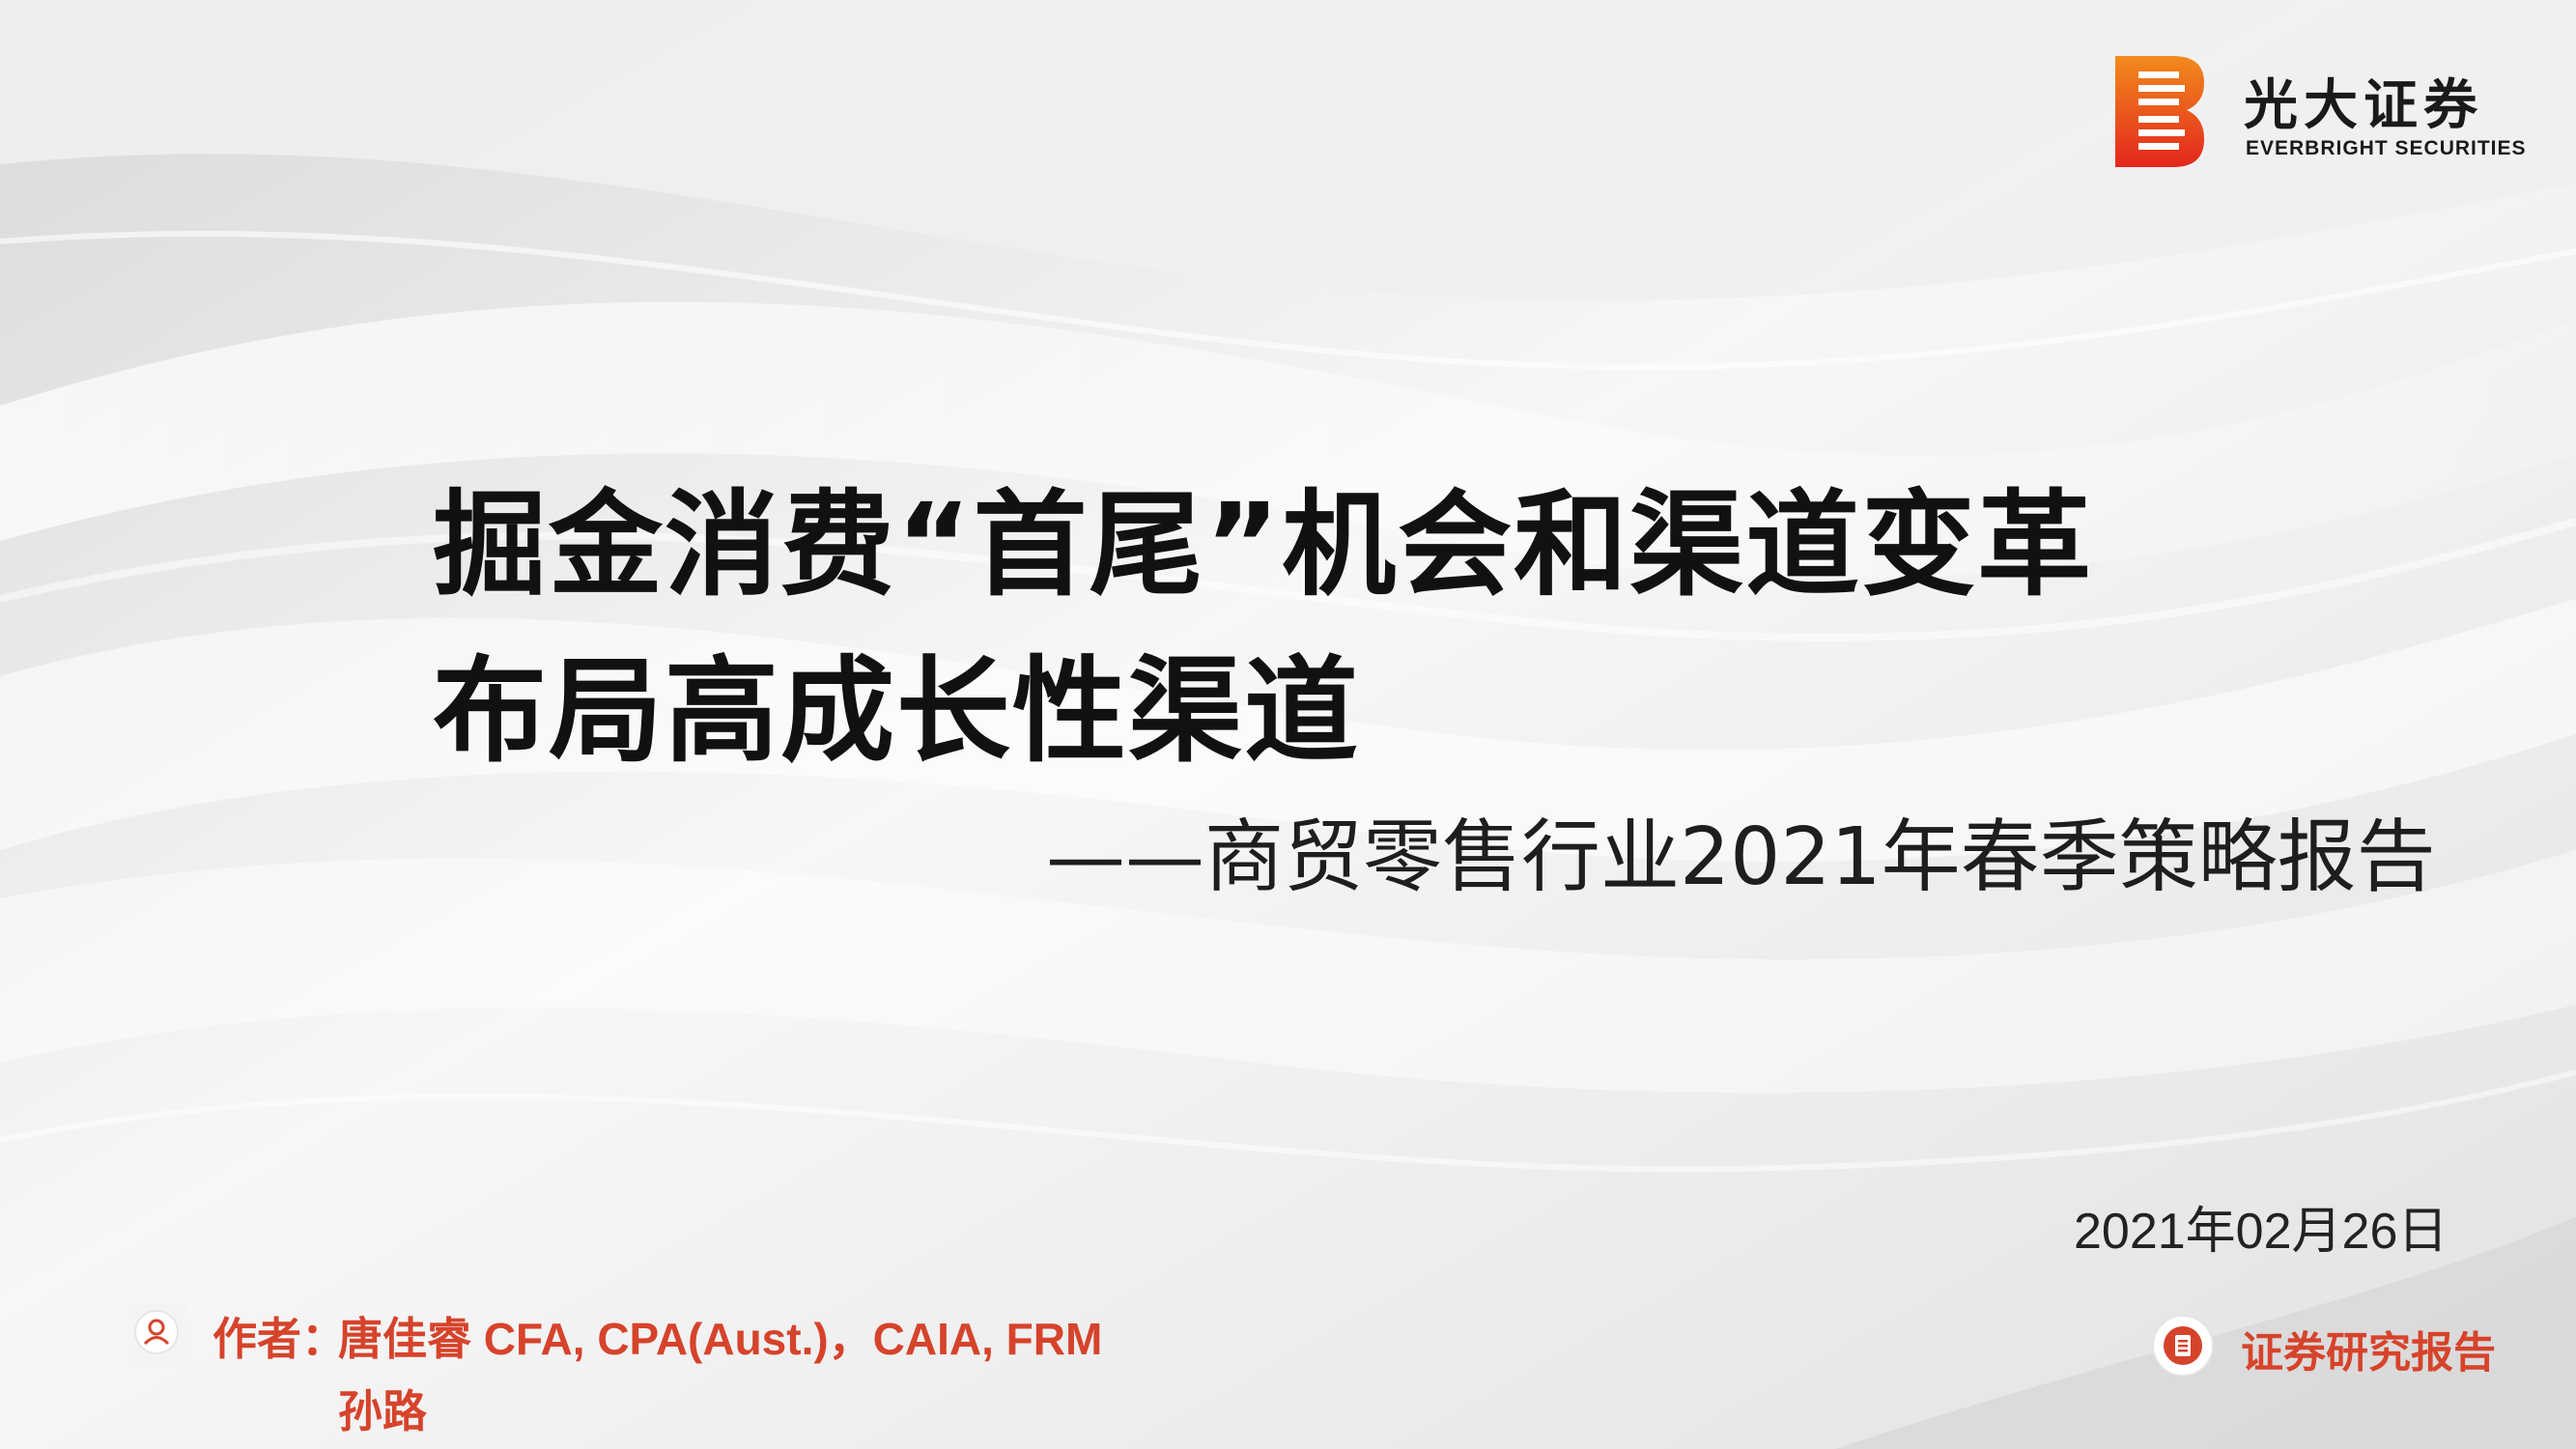 The height and width of the screenshot is (1449, 2576). What do you see at coordinates (1741, 857) in the screenshot?
I see `report-subtitle: ——商贸零售行业2021年春季策略报告` at bounding box center [1741, 857].